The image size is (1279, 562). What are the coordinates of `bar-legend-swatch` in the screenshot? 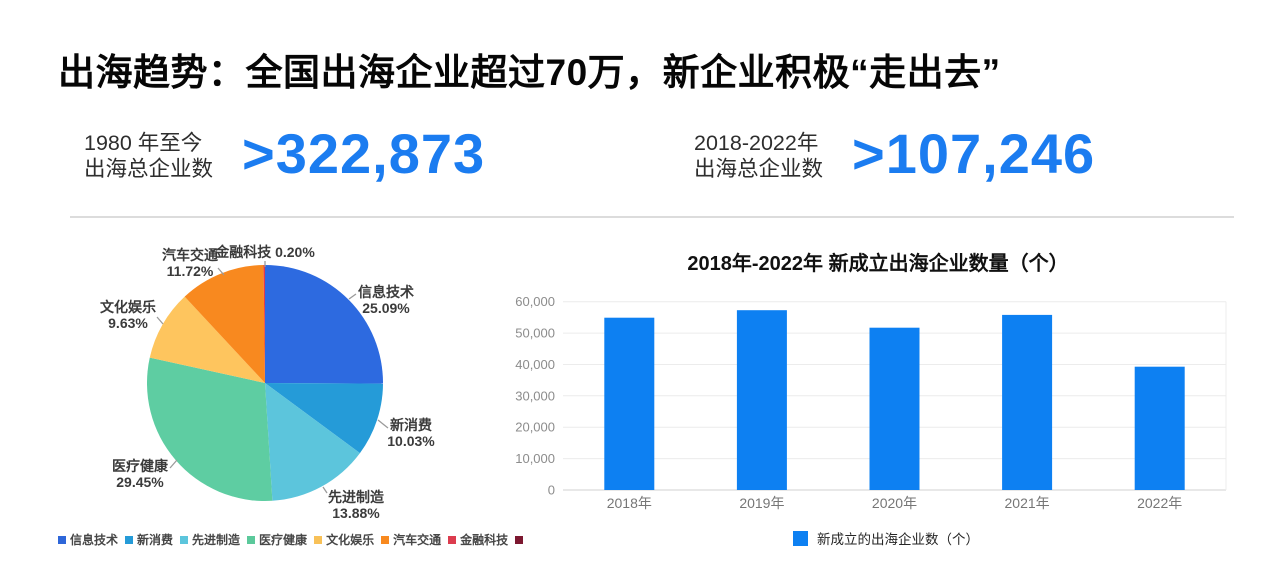 It's located at (800, 538).